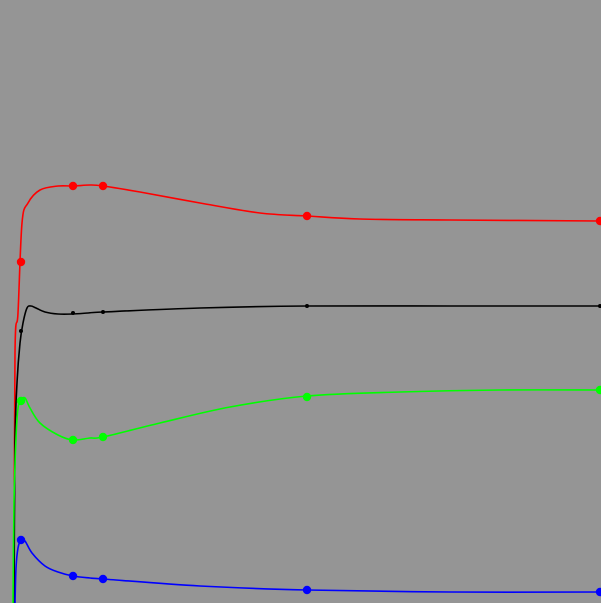 The width and height of the screenshot is (601, 603). What do you see at coordinates (307, 569) in the screenshot?
I see `series-blue` at bounding box center [307, 569].